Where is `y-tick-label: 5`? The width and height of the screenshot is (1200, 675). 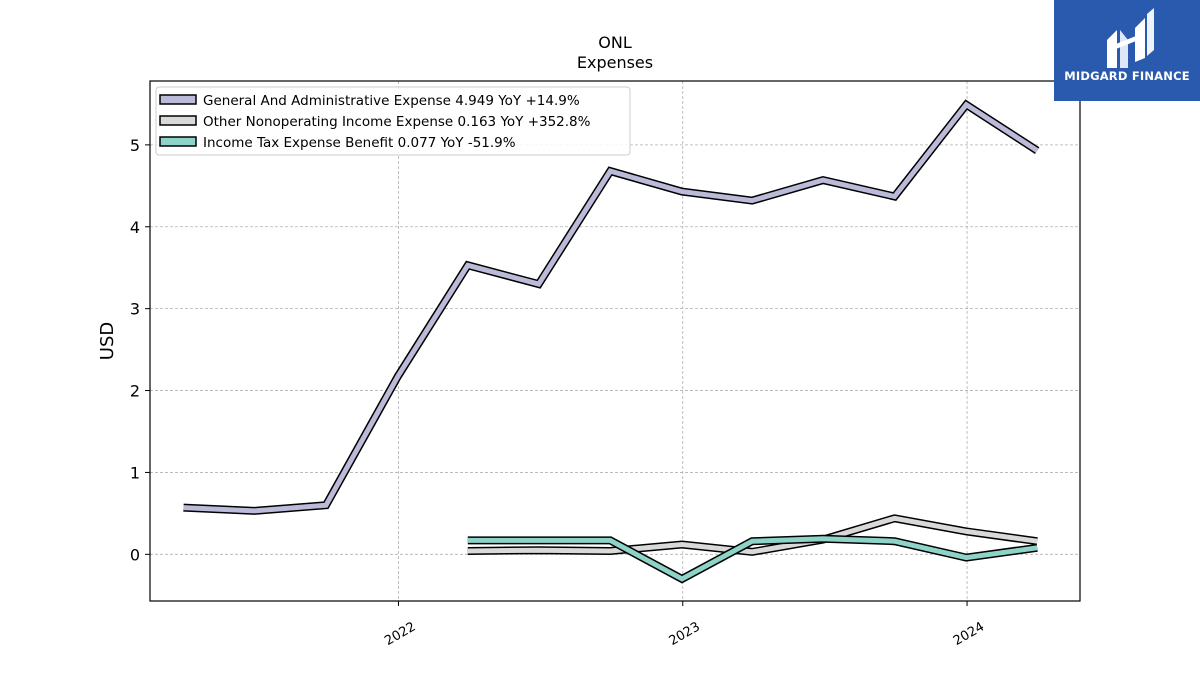 y-tick-label: 5 is located at coordinates (135, 145).